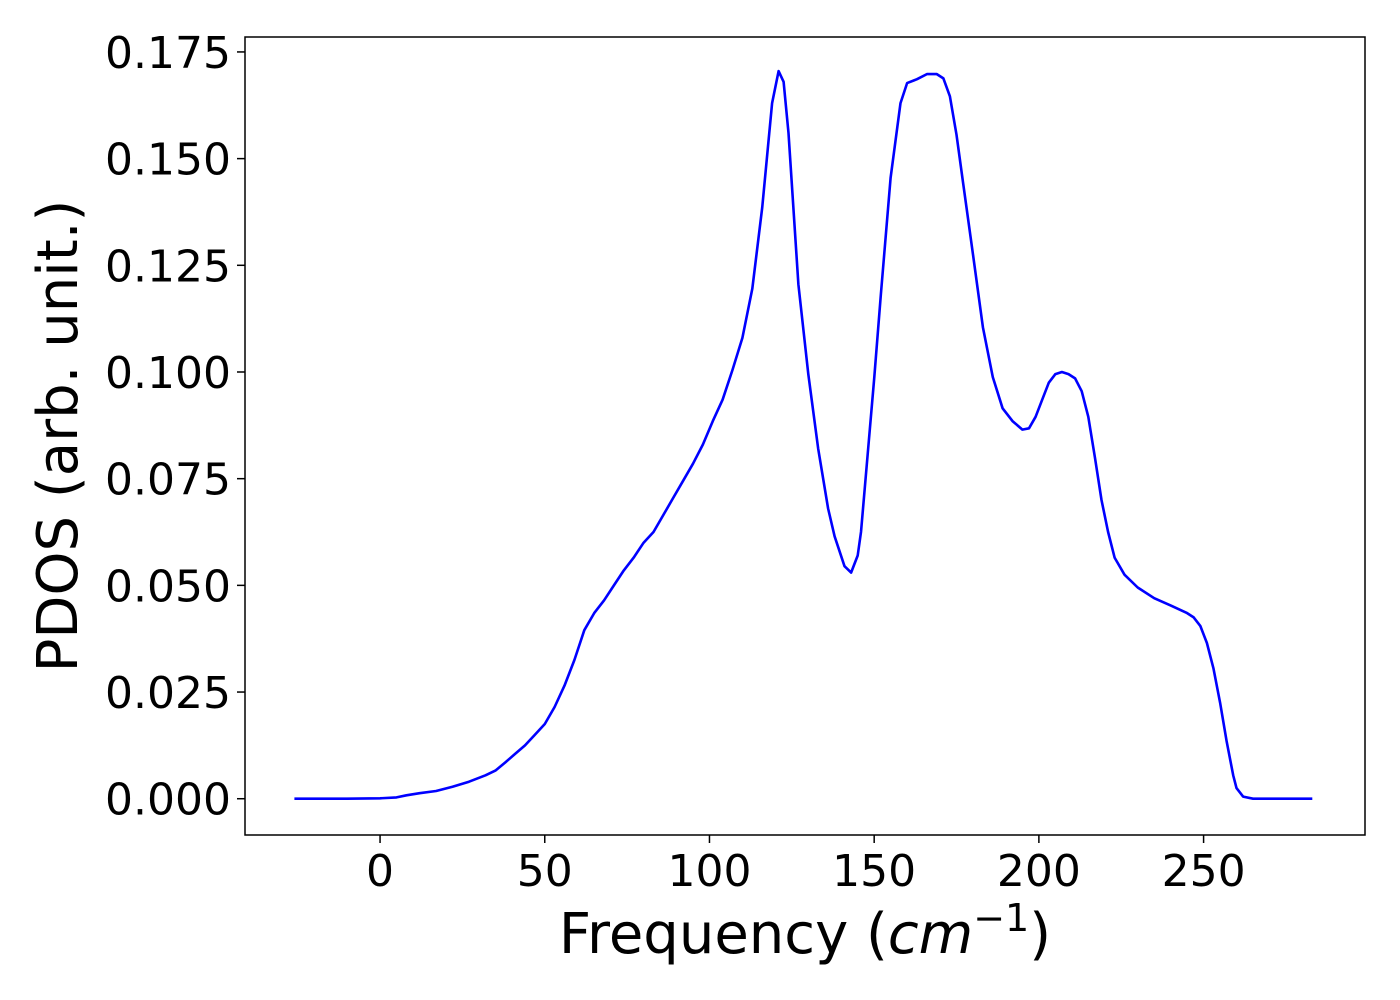 The height and width of the screenshot is (1000, 1400). Describe the element at coordinates (930, 934) in the screenshot. I see `x-axis-label-unit: cm` at that location.